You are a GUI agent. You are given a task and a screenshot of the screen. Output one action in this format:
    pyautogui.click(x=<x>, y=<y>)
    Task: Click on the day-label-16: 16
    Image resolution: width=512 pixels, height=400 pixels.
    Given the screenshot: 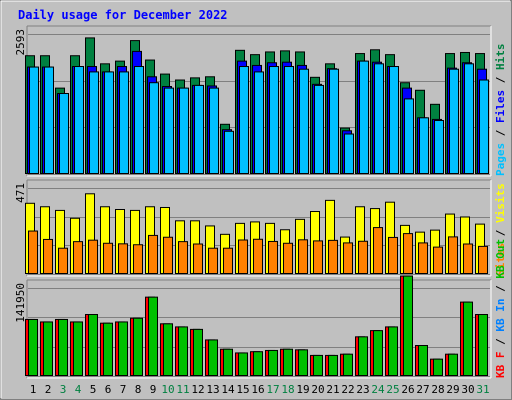 What is the action you would take?
    pyautogui.click(x=257, y=389)
    